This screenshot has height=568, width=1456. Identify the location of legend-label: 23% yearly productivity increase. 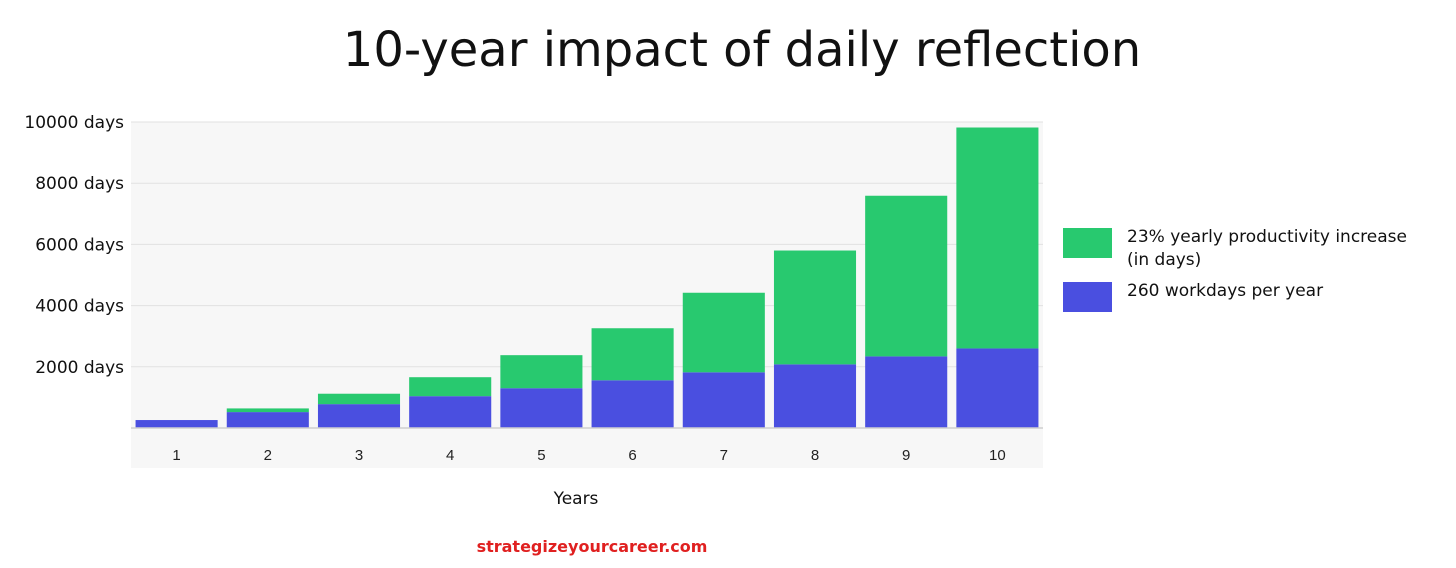
(1267, 237).